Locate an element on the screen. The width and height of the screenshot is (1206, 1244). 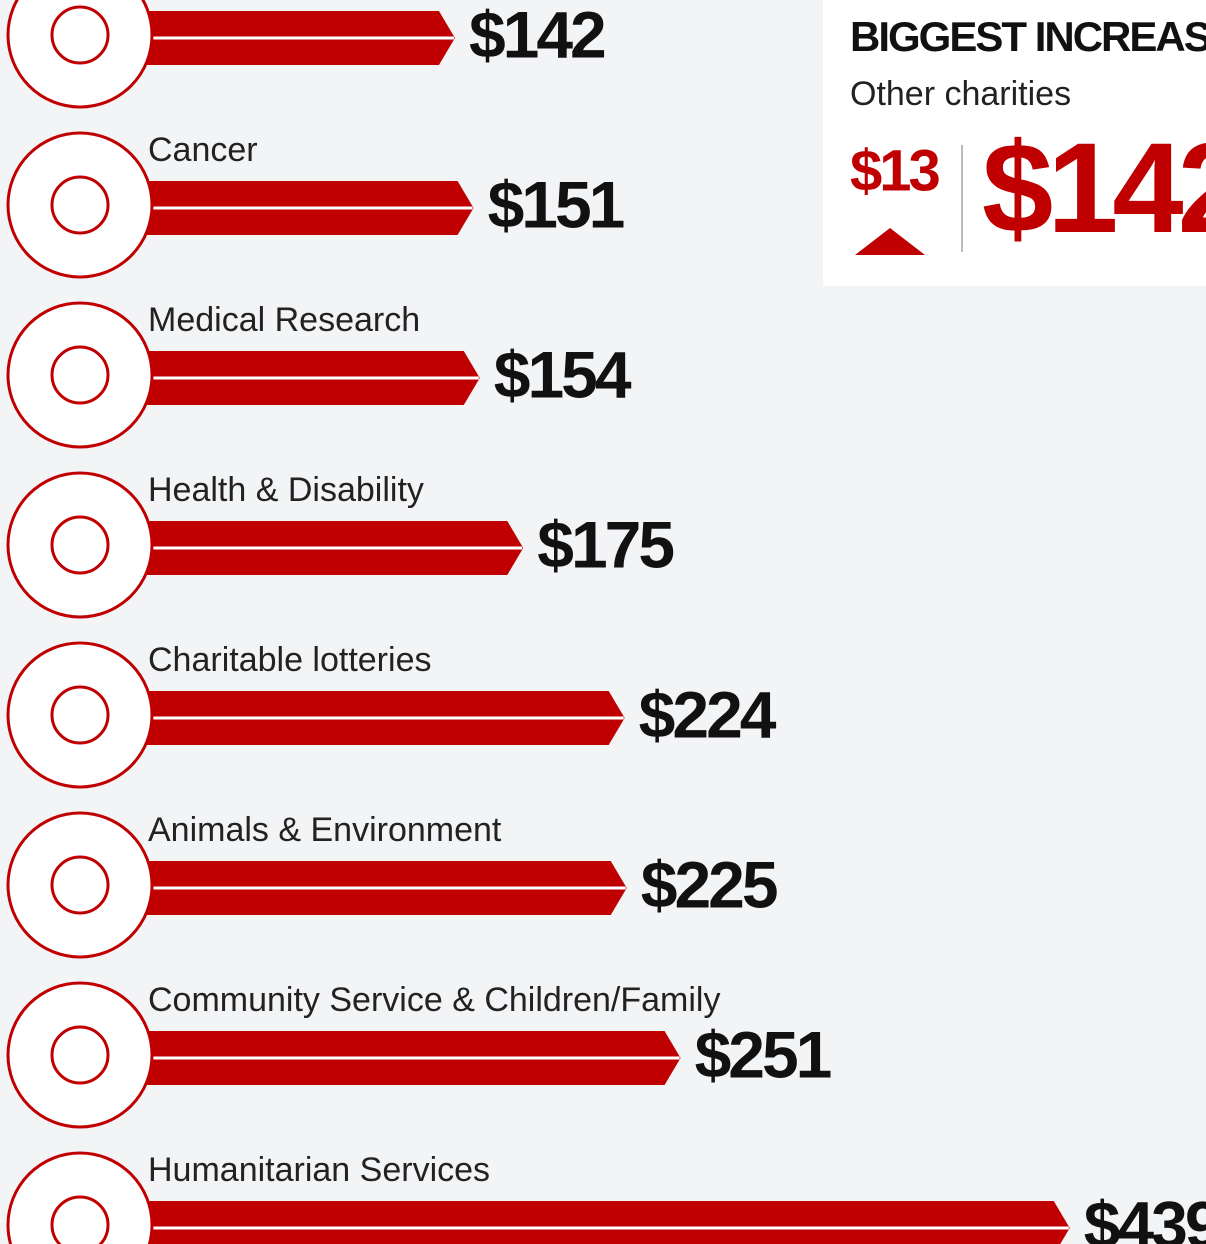
bar is located at coordinates (605, 1222).